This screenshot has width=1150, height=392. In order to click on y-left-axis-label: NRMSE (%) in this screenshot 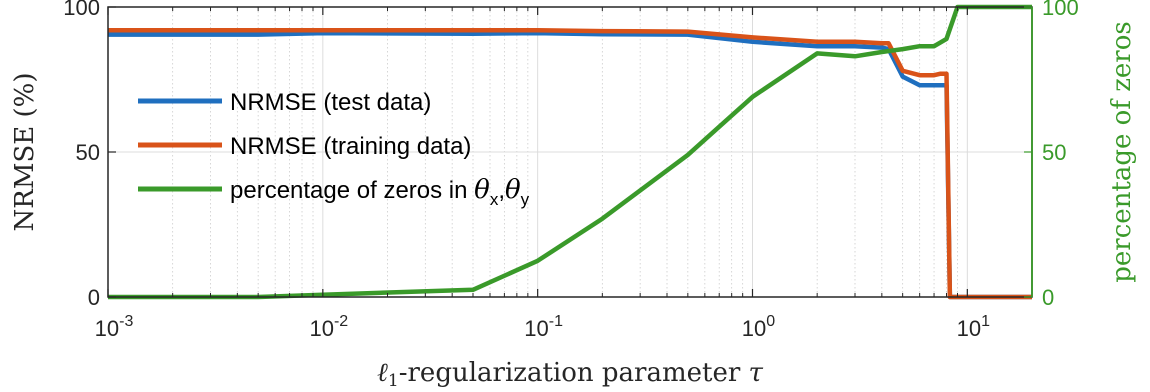, I will do `click(25, 152)`.